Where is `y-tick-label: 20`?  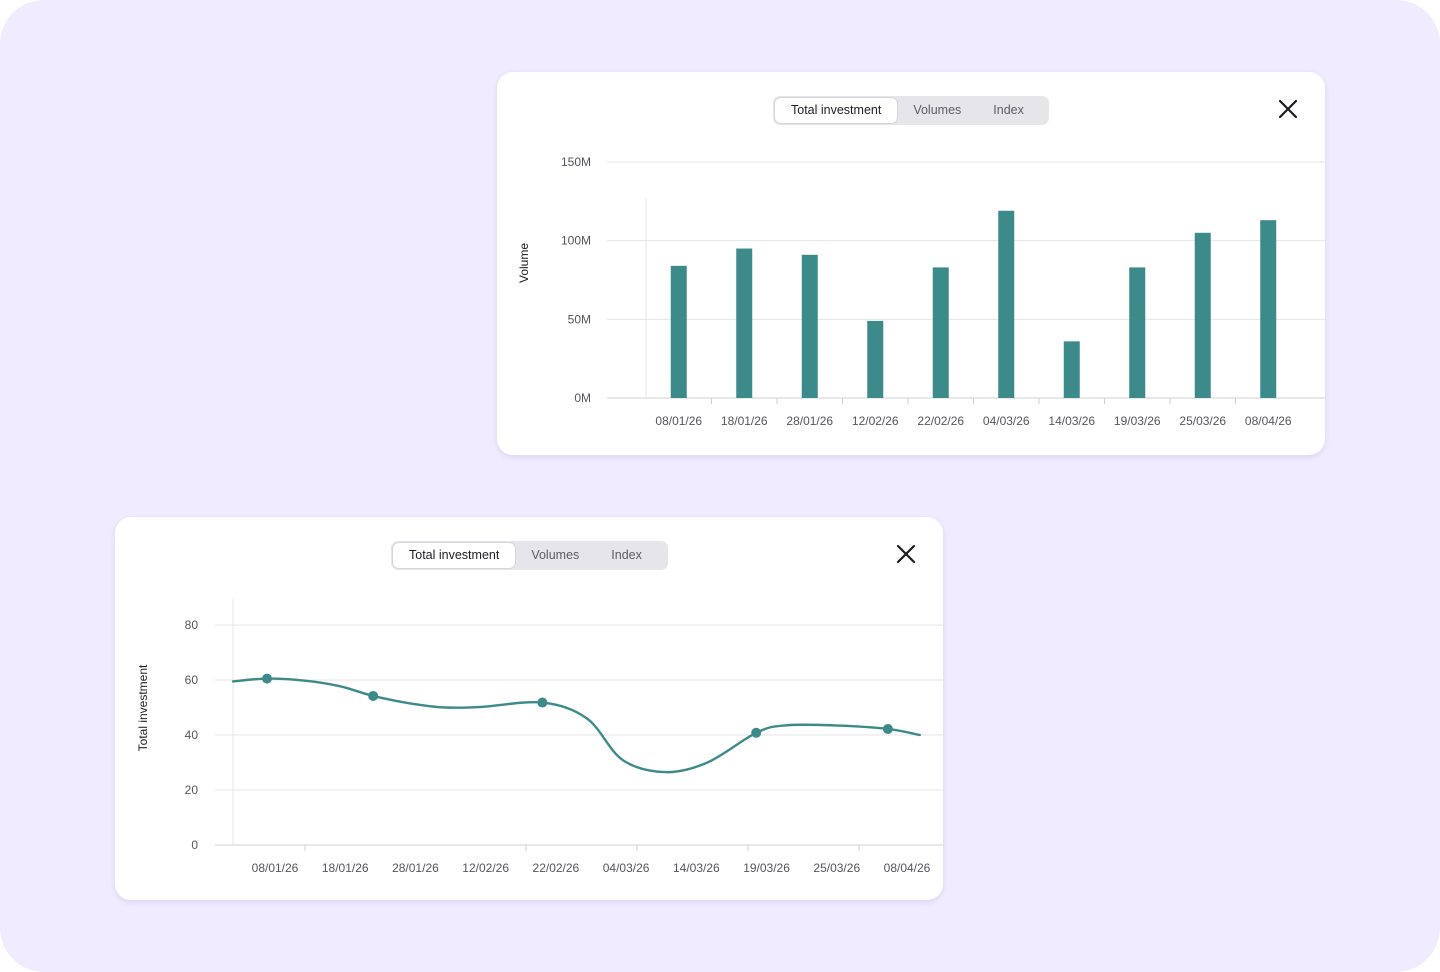
y-tick-label: 20 is located at coordinates (192, 790).